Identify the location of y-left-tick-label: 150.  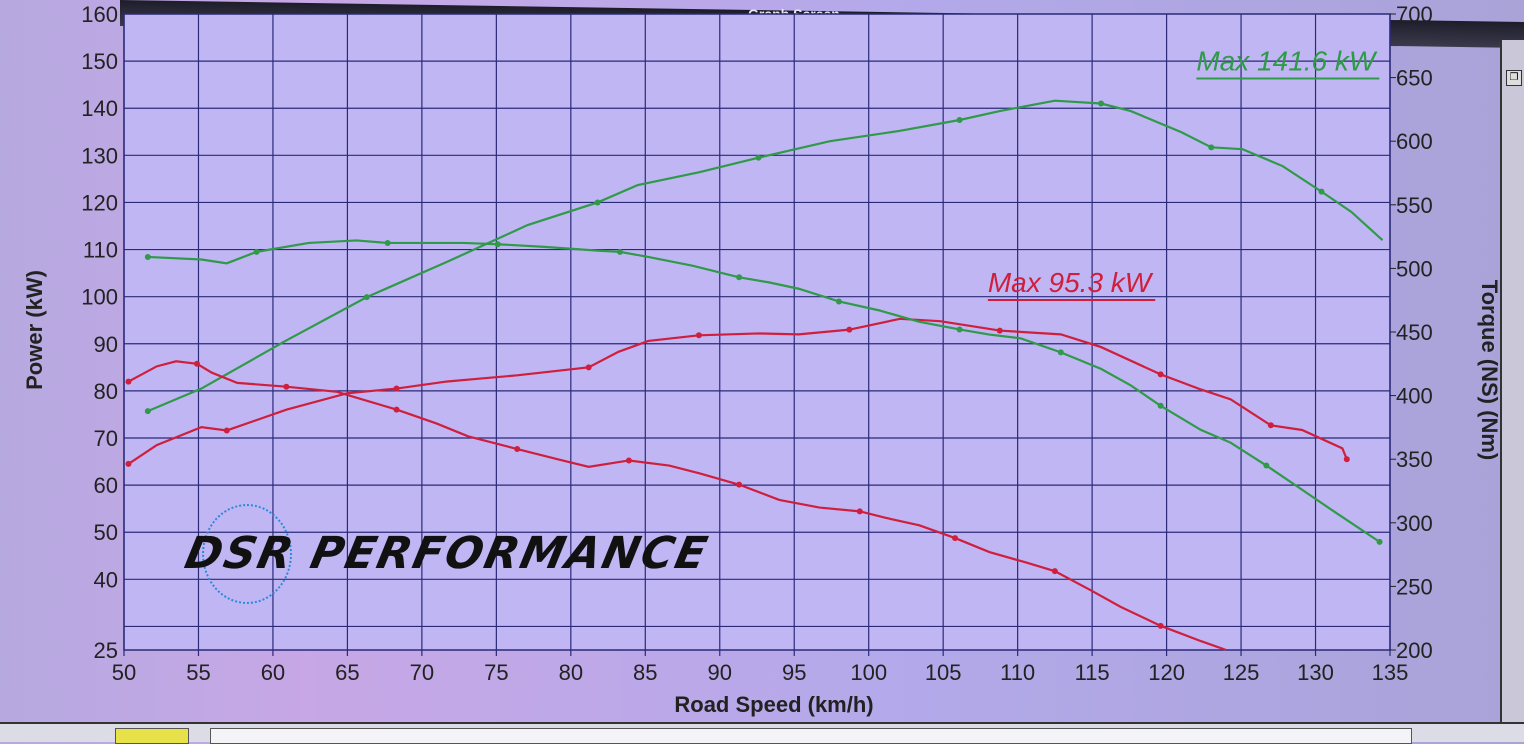
(99, 61).